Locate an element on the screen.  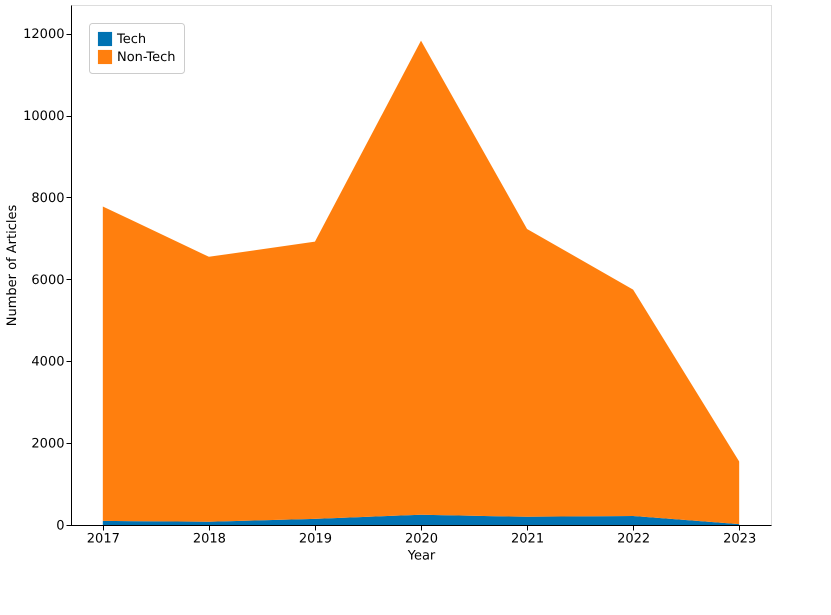
legend-label: Non-Tech is located at coordinates (146, 57).